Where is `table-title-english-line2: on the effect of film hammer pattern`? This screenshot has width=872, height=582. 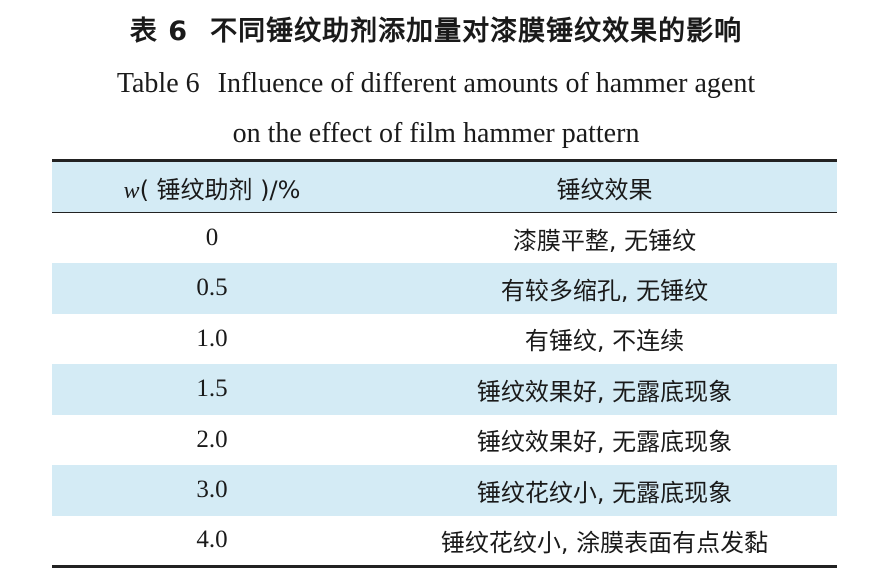
table-title-english-line2: on the effect of film hammer pattern is located at coordinates (436, 133).